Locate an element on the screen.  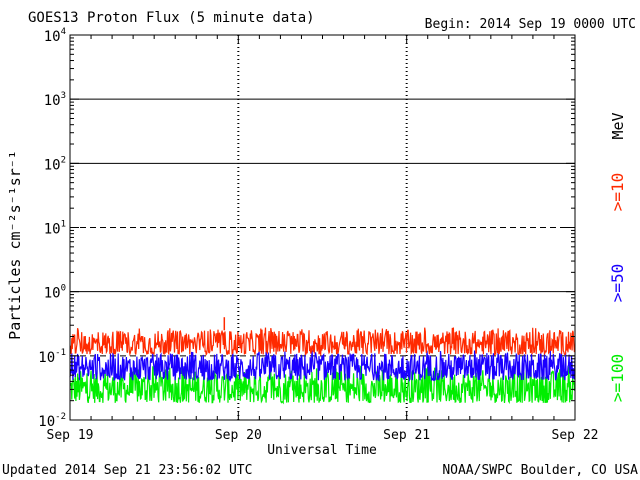
y-tick-label: 10⁴ is located at coordinates (55, 36).